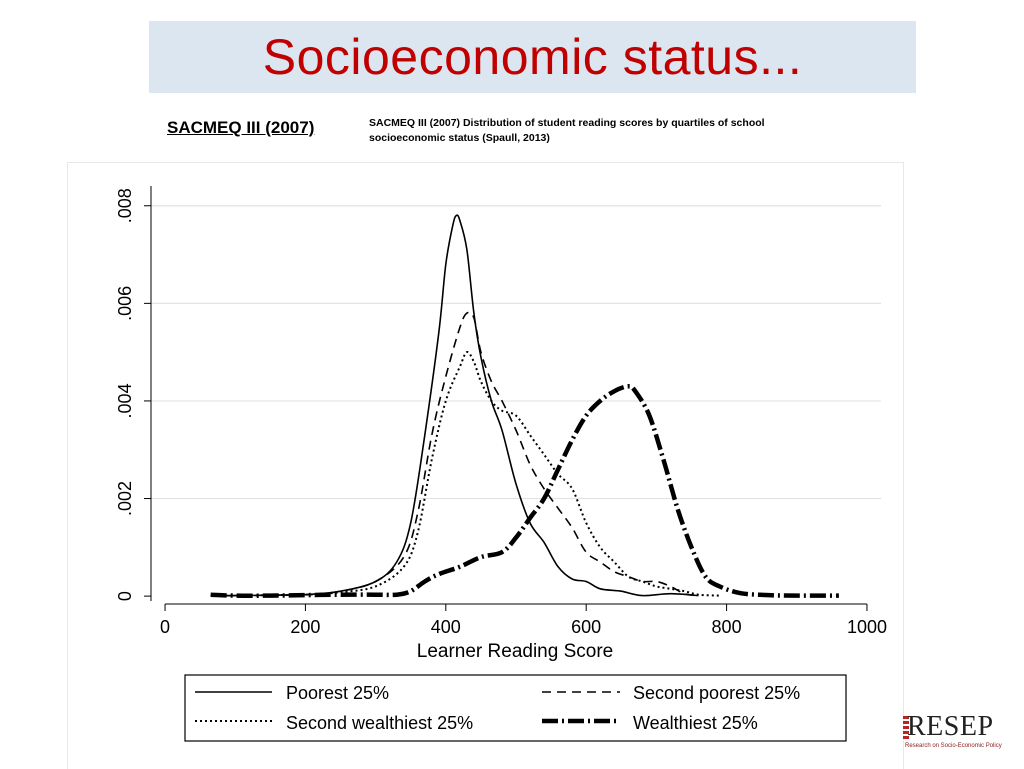 This screenshot has height=769, width=1024. Describe the element at coordinates (446, 627) in the screenshot. I see `x-tick-label: 400` at that location.